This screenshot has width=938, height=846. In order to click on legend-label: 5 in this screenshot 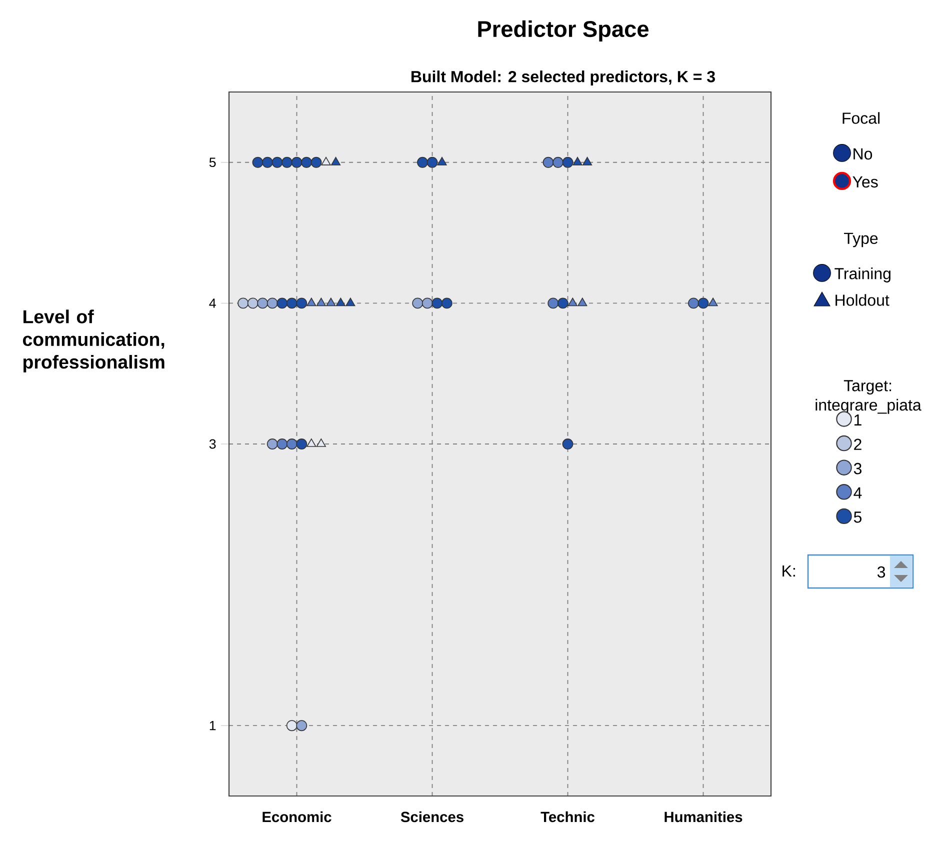, I will do `click(858, 517)`.